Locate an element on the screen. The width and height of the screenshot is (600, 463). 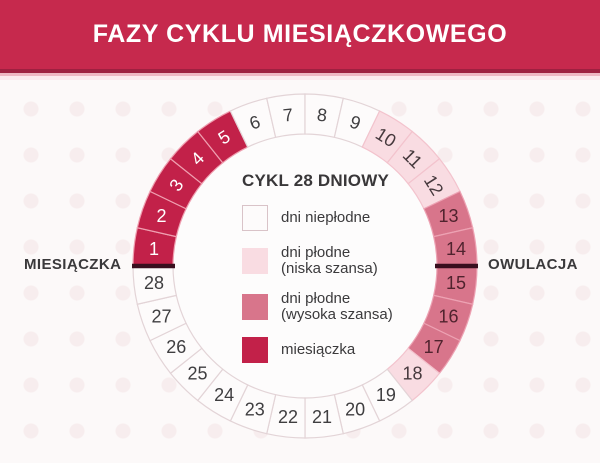
legend-sublabel-fertile-high: (wysoka szansa) is located at coordinates (337, 314).